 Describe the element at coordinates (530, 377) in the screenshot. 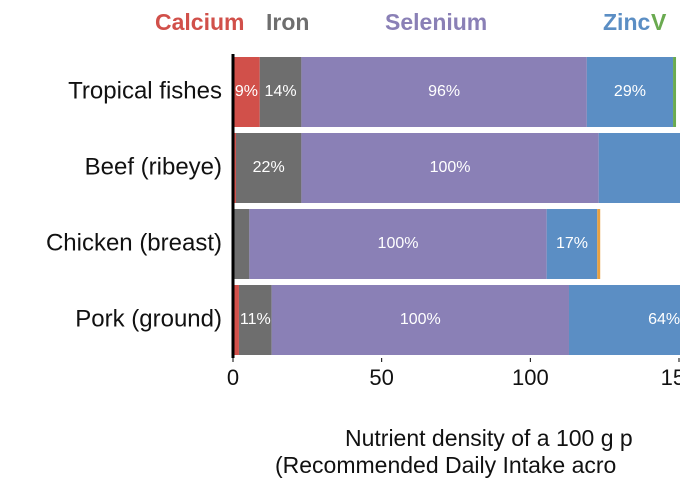

I see `x-tick-label: 100` at that location.